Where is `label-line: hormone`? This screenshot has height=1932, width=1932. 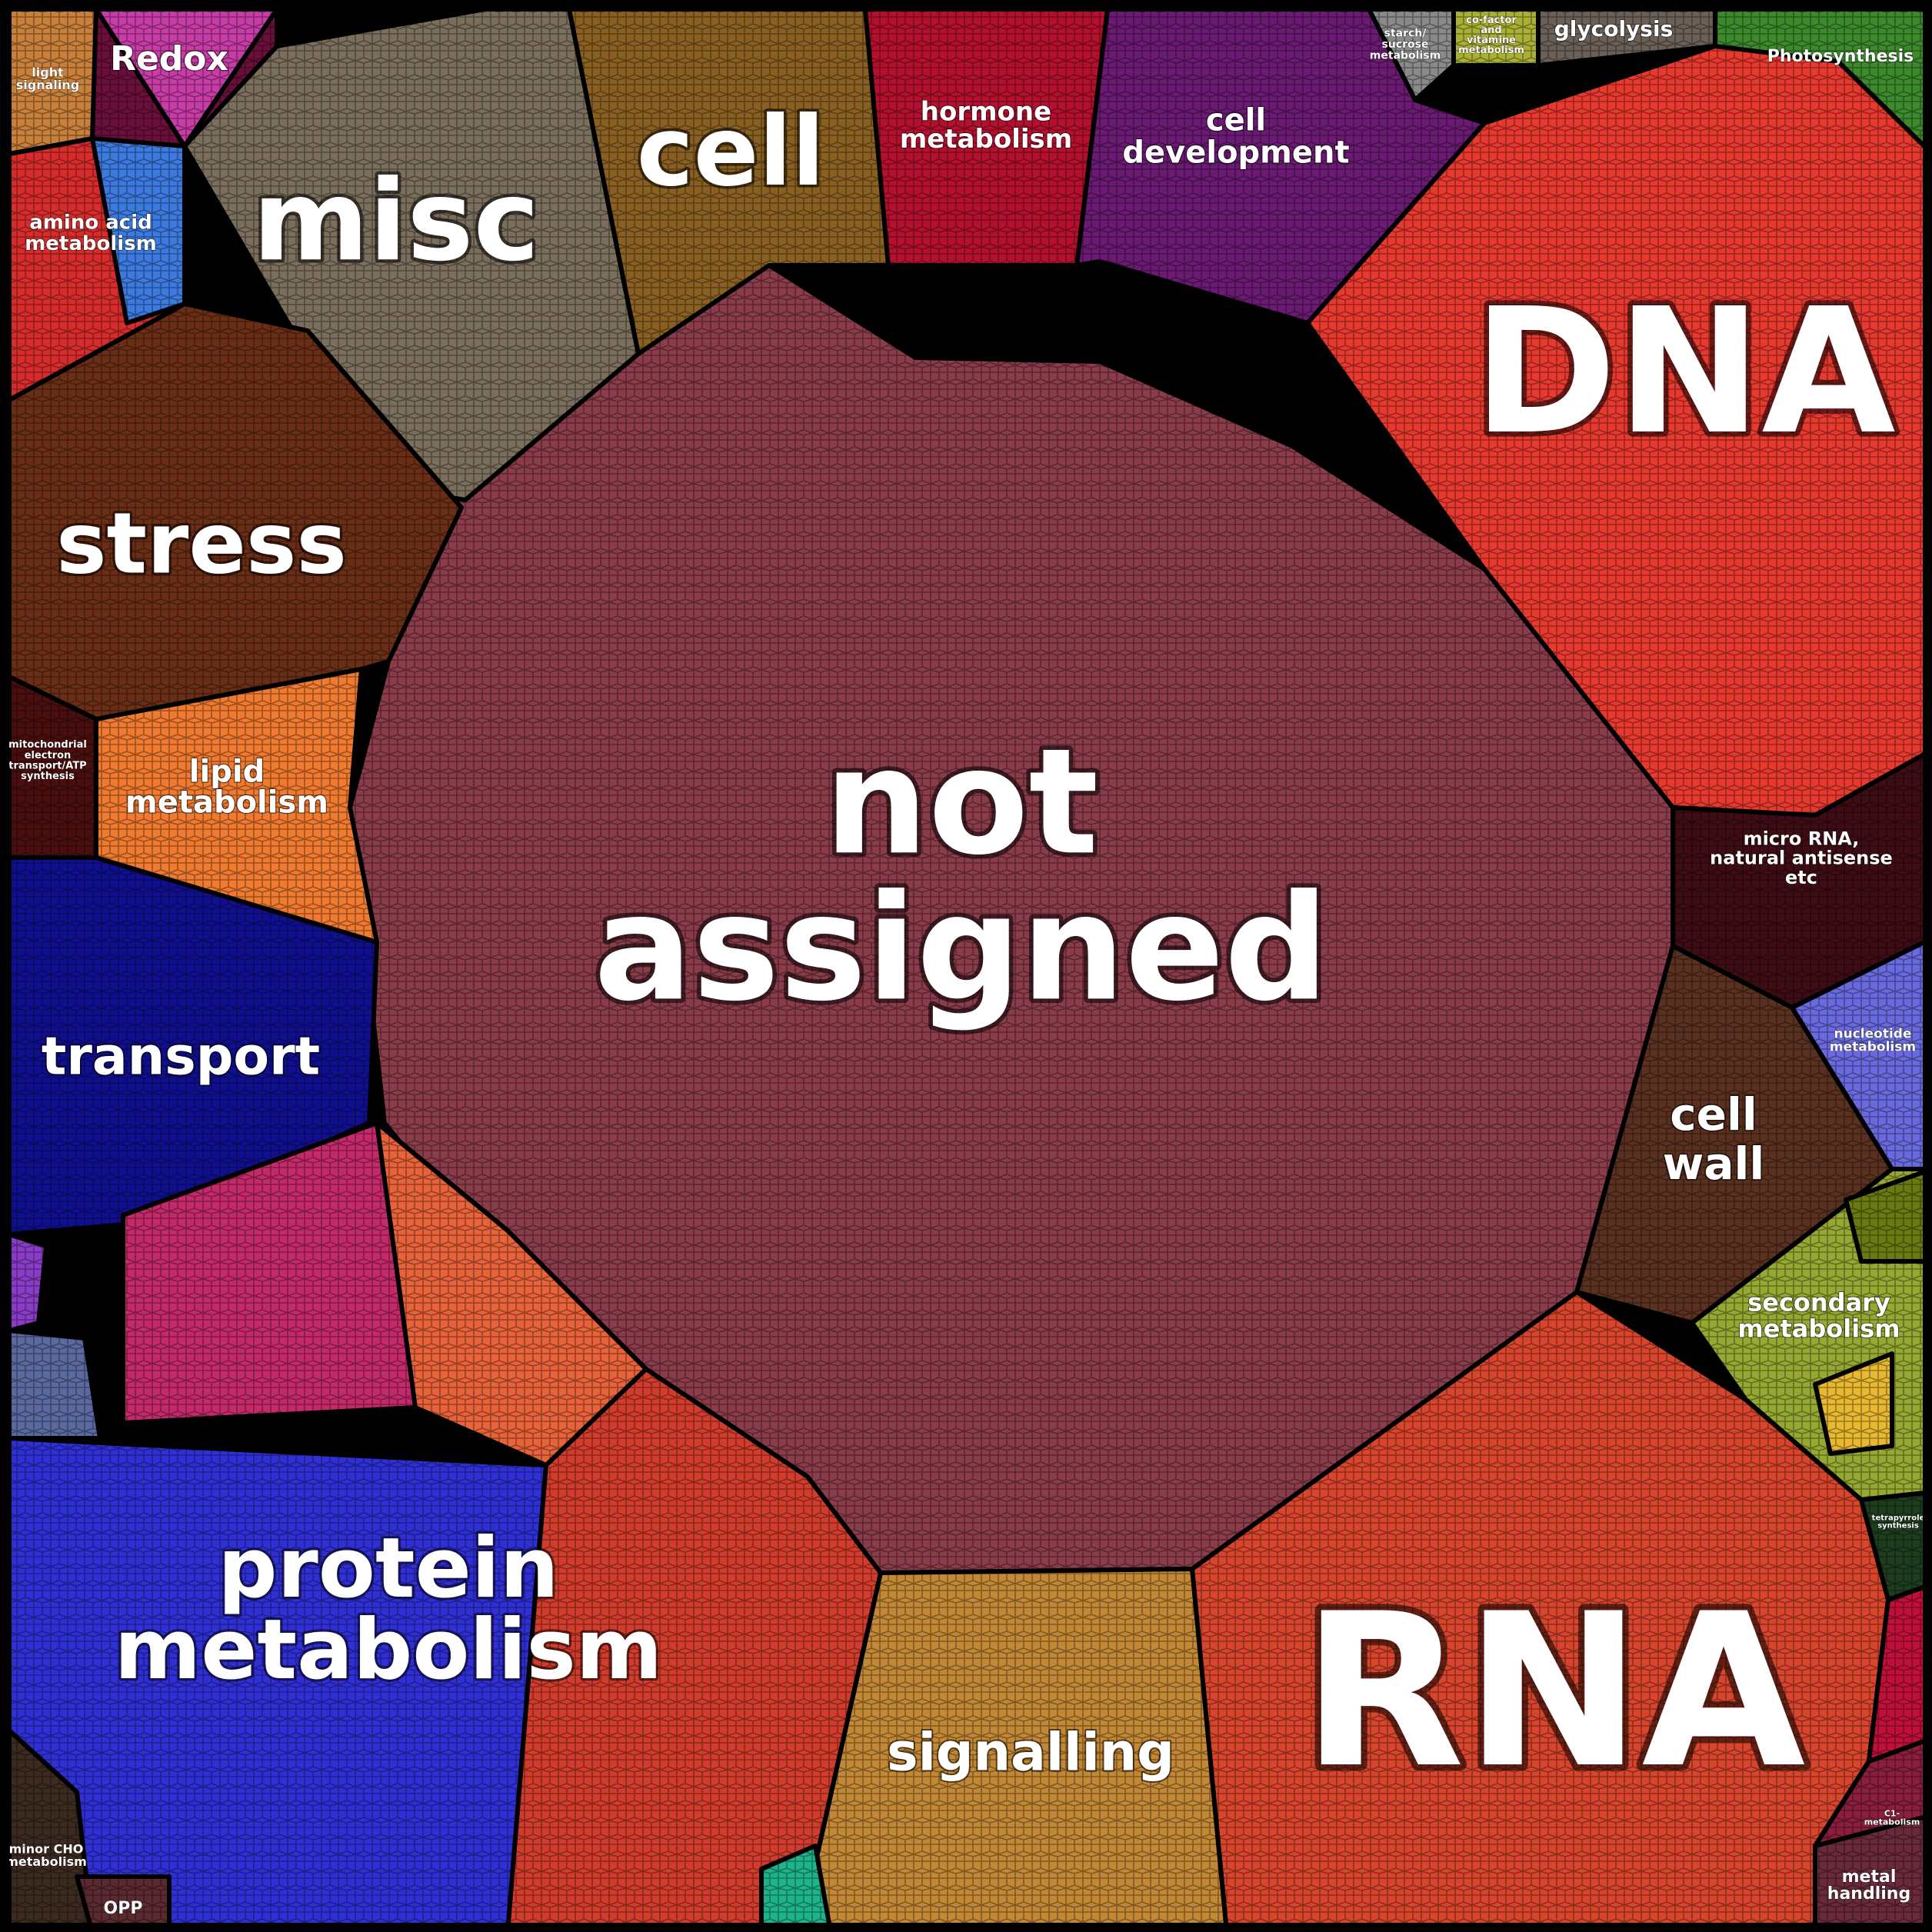 label-line: hormone is located at coordinates (986, 111).